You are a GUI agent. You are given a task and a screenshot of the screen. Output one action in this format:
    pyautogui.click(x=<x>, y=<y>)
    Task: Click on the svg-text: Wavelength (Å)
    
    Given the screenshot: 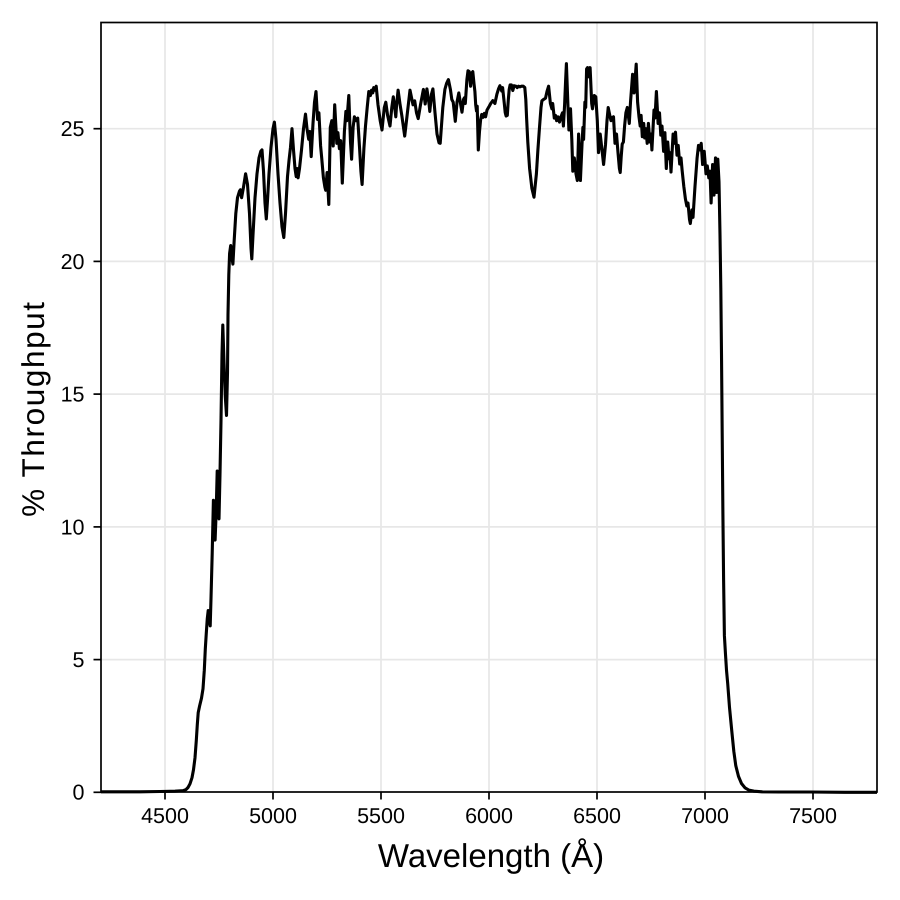 What is the action you would take?
    pyautogui.click(x=491, y=855)
    